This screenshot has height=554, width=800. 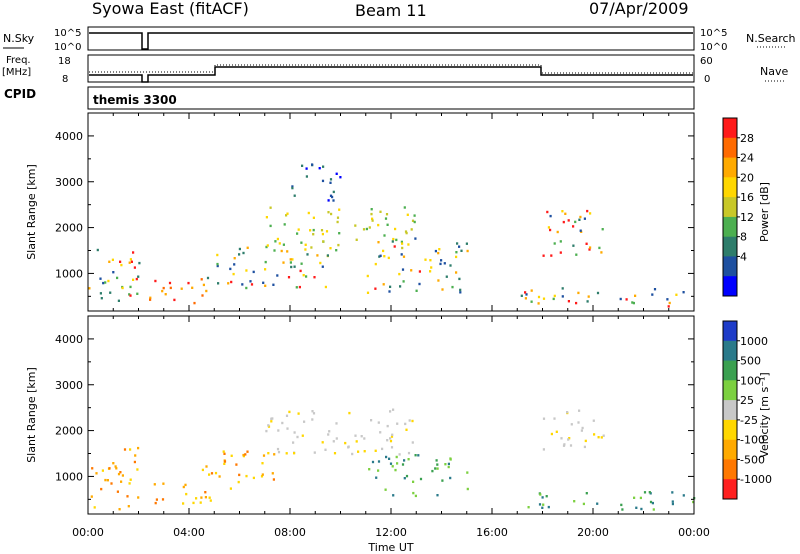 I want to click on colorbar-tick-label: 24, so click(x=747, y=158).